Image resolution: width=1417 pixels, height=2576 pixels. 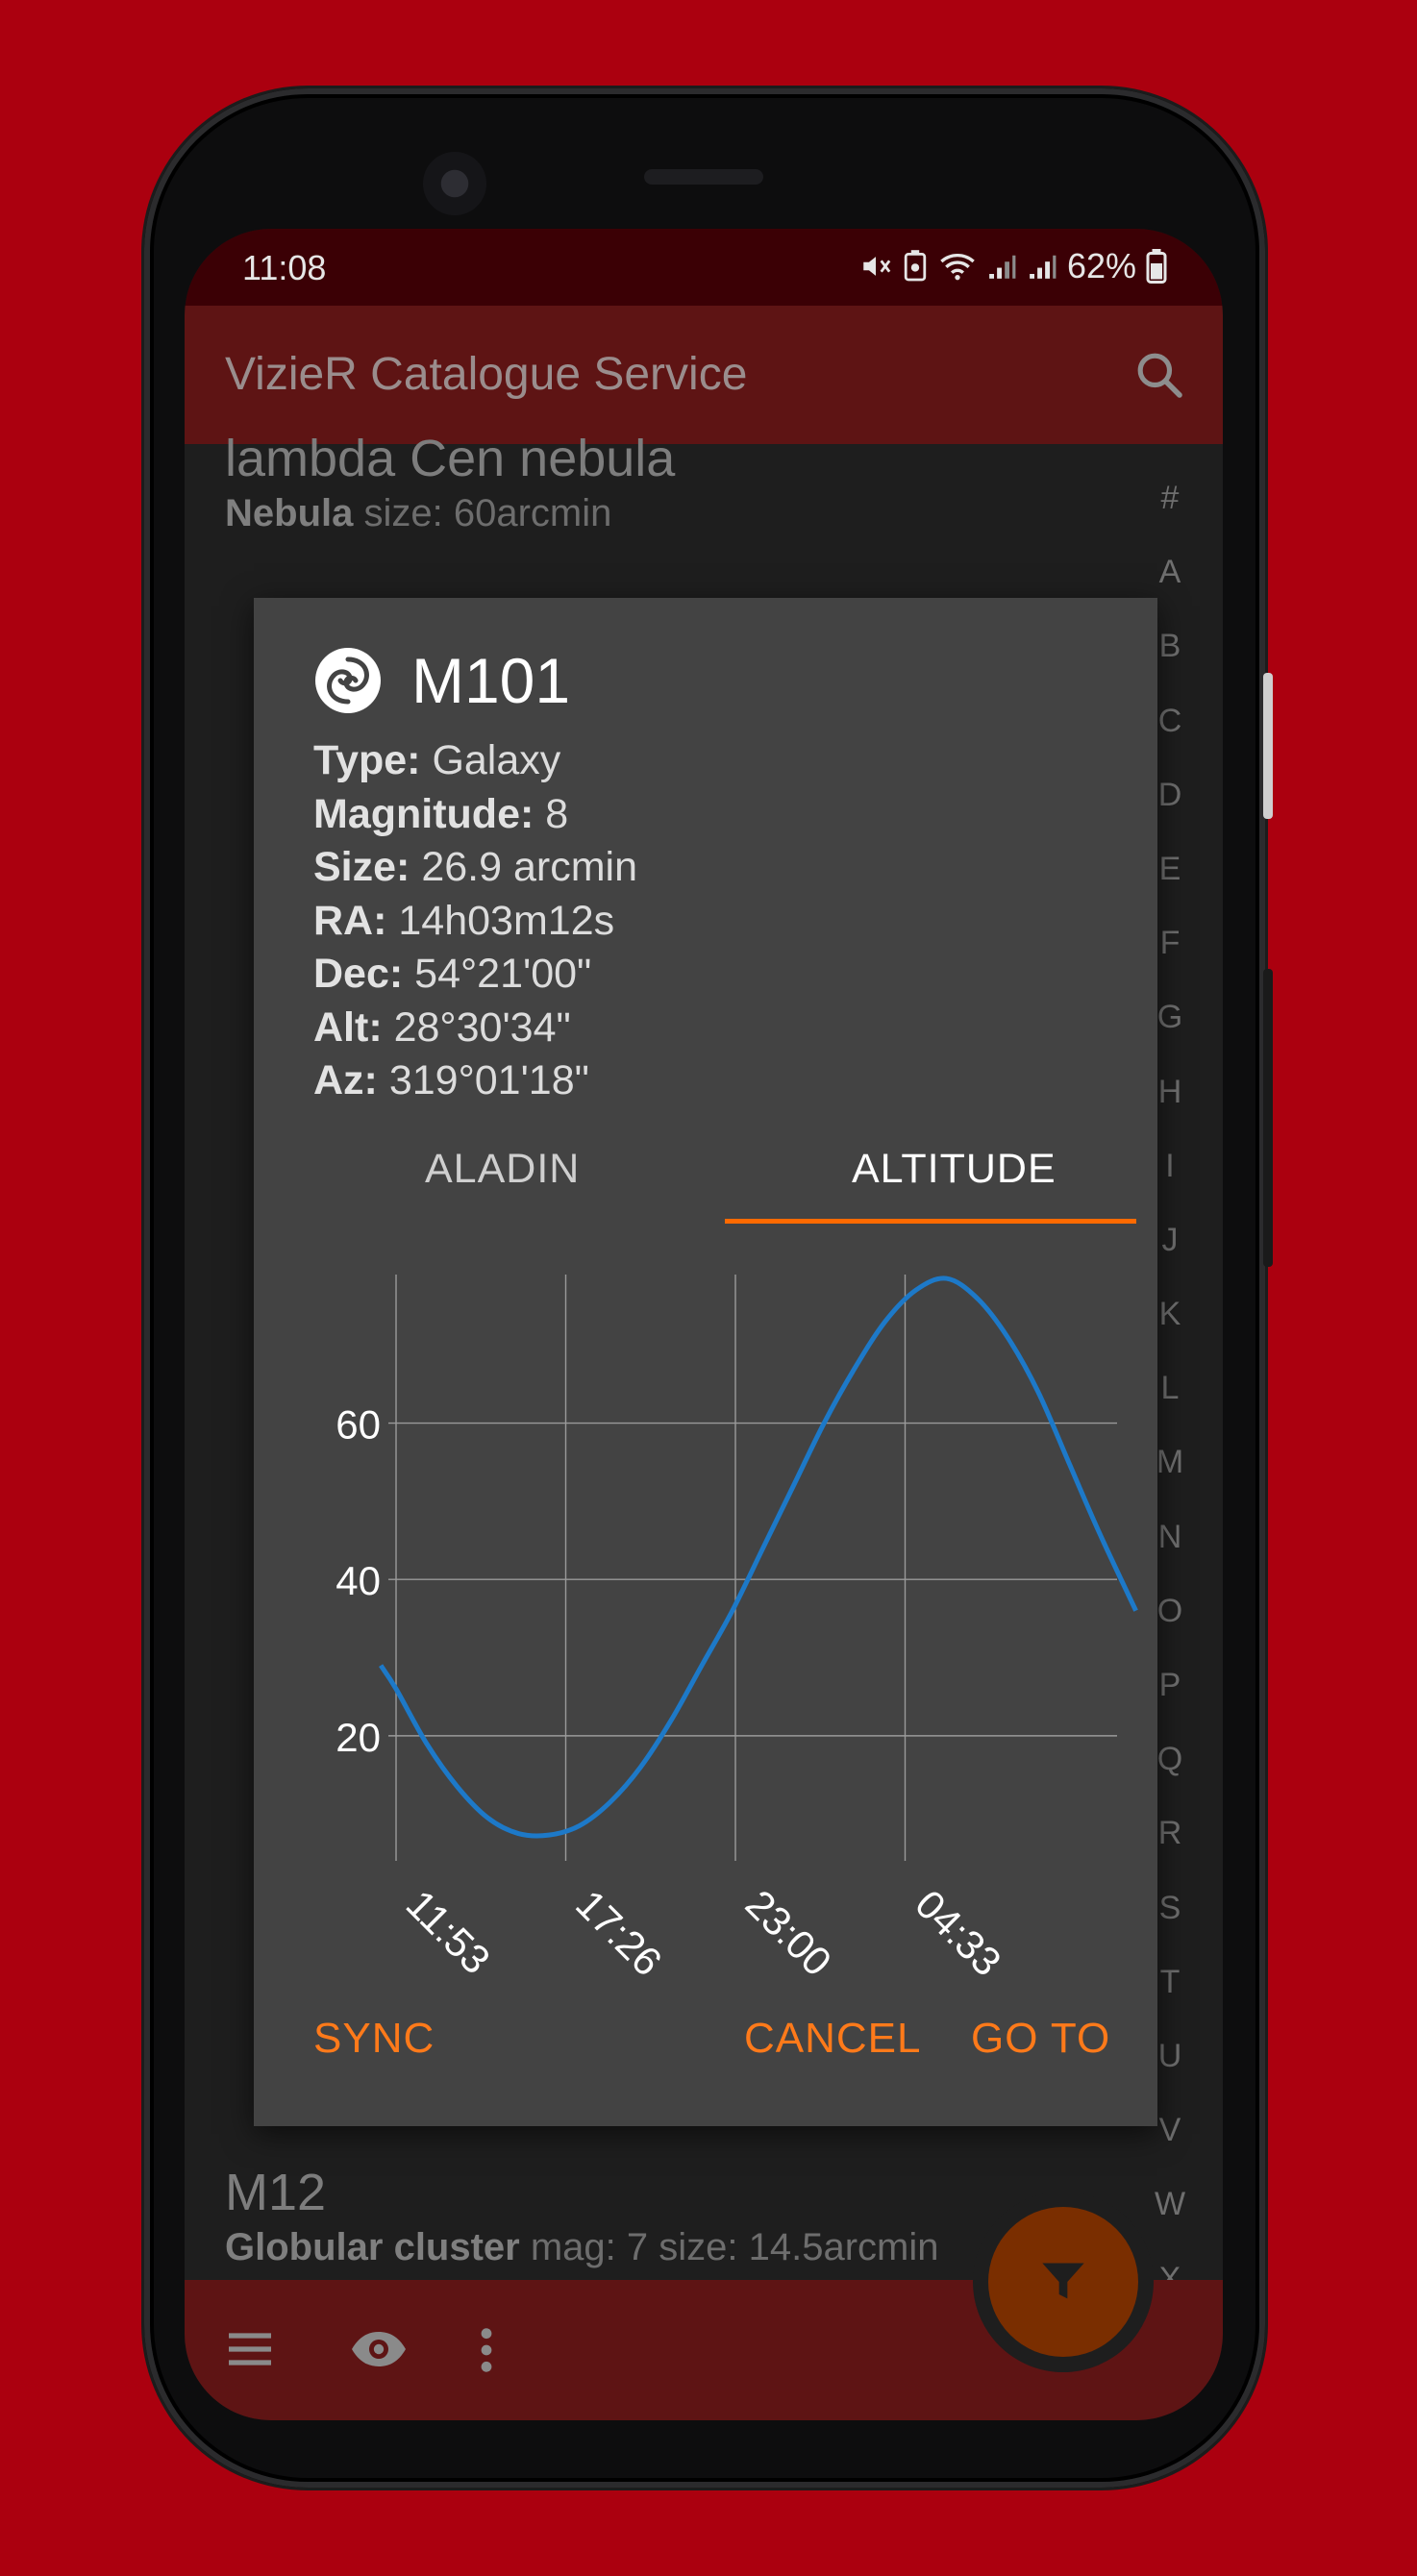 I want to click on index-letter: S, so click(x=1169, y=1908).